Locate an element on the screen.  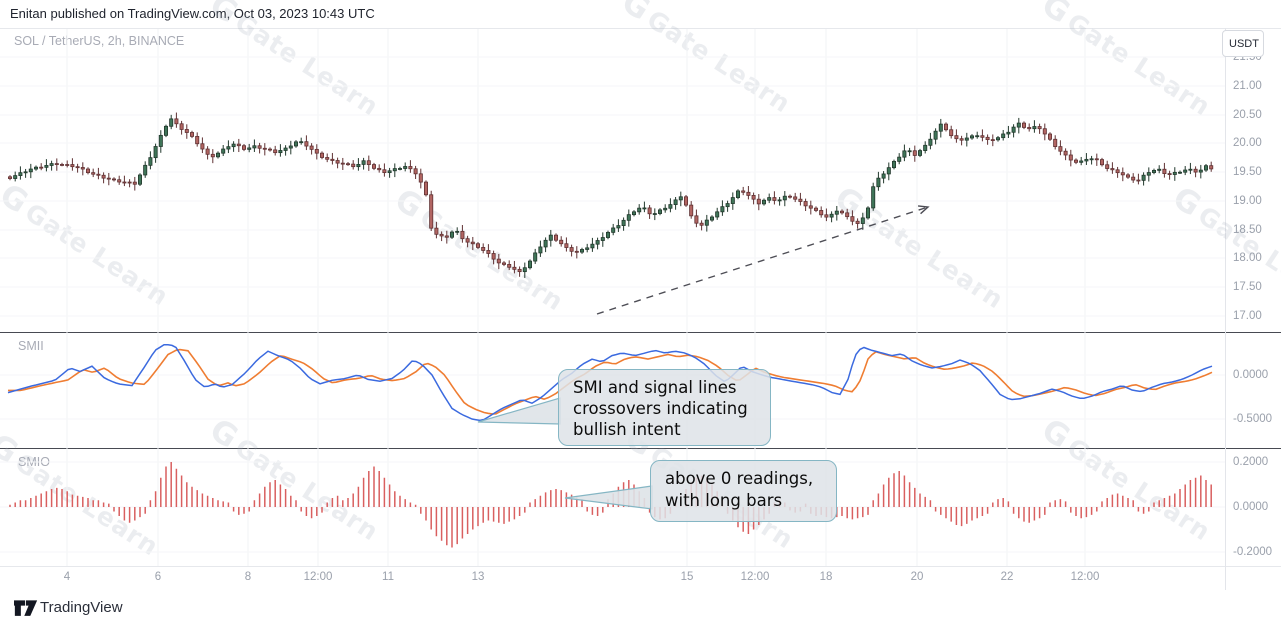
tradingview-brand-text: TradingView is located at coordinates (81, 607).